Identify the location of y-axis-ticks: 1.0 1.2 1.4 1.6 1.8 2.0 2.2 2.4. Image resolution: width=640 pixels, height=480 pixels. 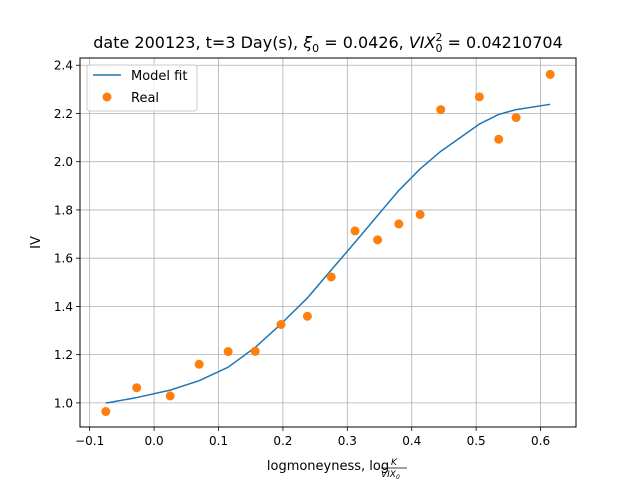
(67, 234).